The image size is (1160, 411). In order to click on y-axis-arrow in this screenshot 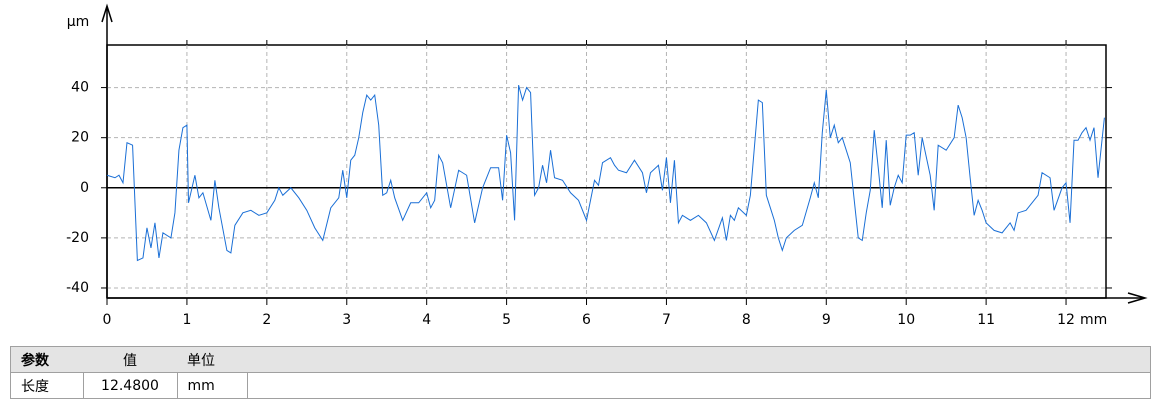, I will do `click(107, 13)`.